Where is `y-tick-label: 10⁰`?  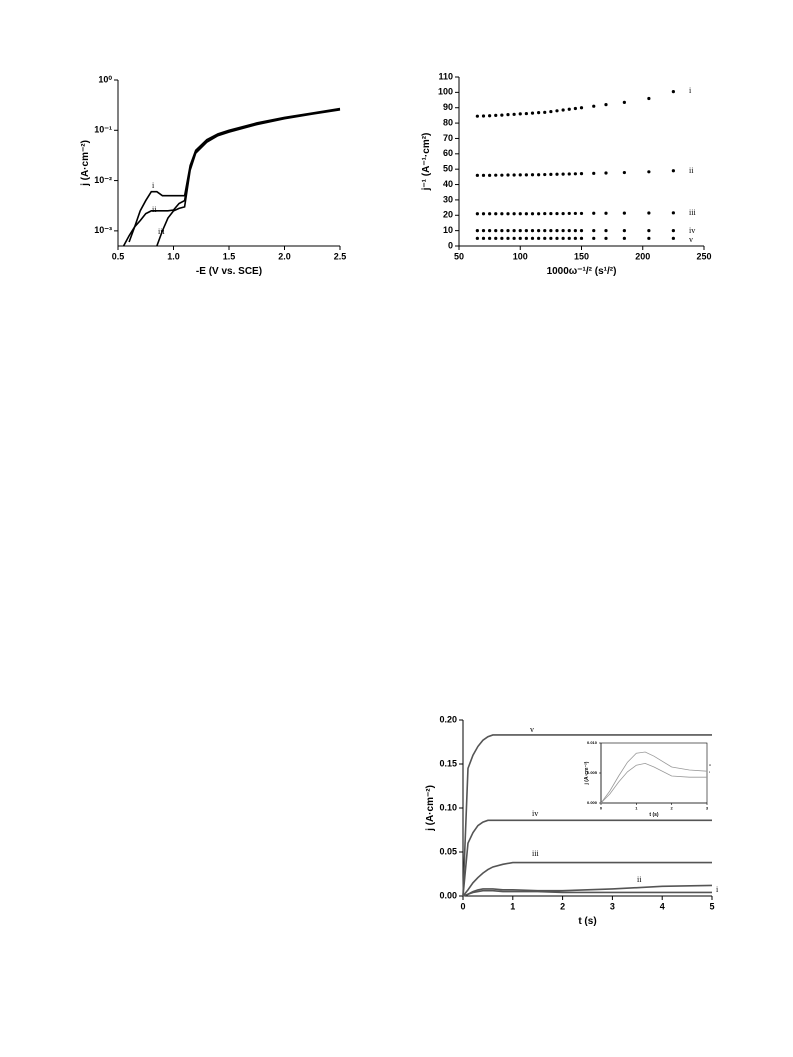 y-tick-label: 10⁰ is located at coordinates (105, 79).